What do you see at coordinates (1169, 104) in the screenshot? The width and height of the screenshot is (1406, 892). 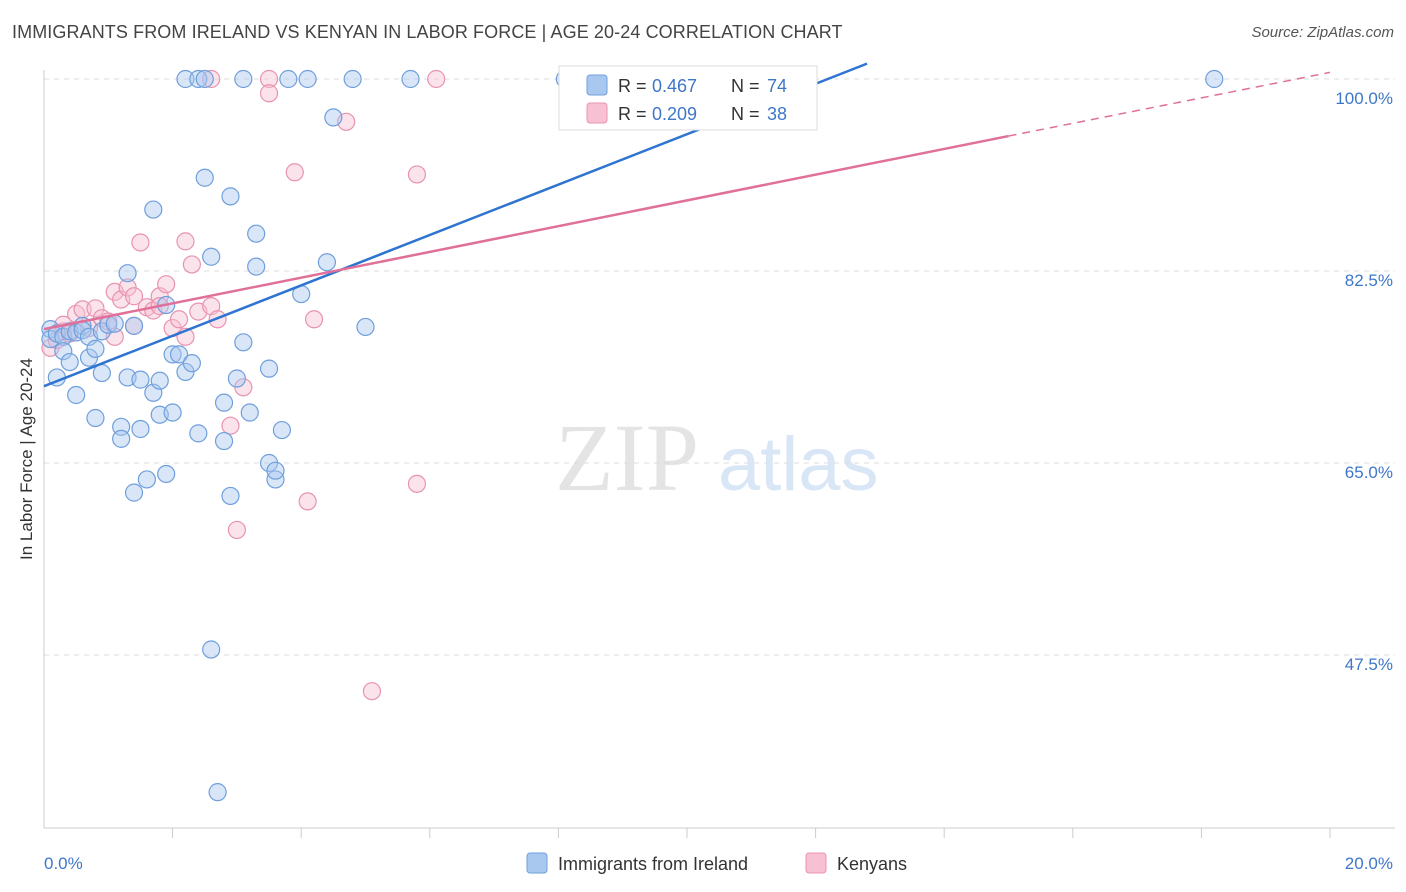 I see `trend-line-kenyans-extension` at bounding box center [1169, 104].